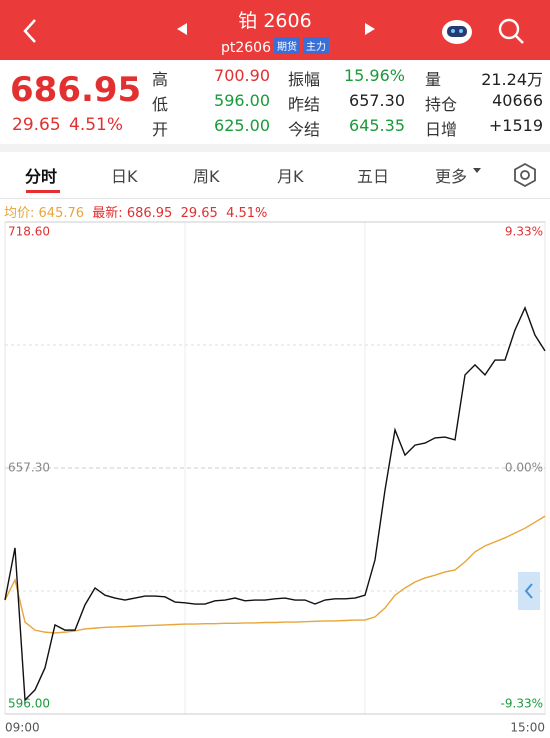 This screenshot has width=550, height=738. What do you see at coordinates (41, 176) in the screenshot?
I see `tab: 分时` at bounding box center [41, 176].